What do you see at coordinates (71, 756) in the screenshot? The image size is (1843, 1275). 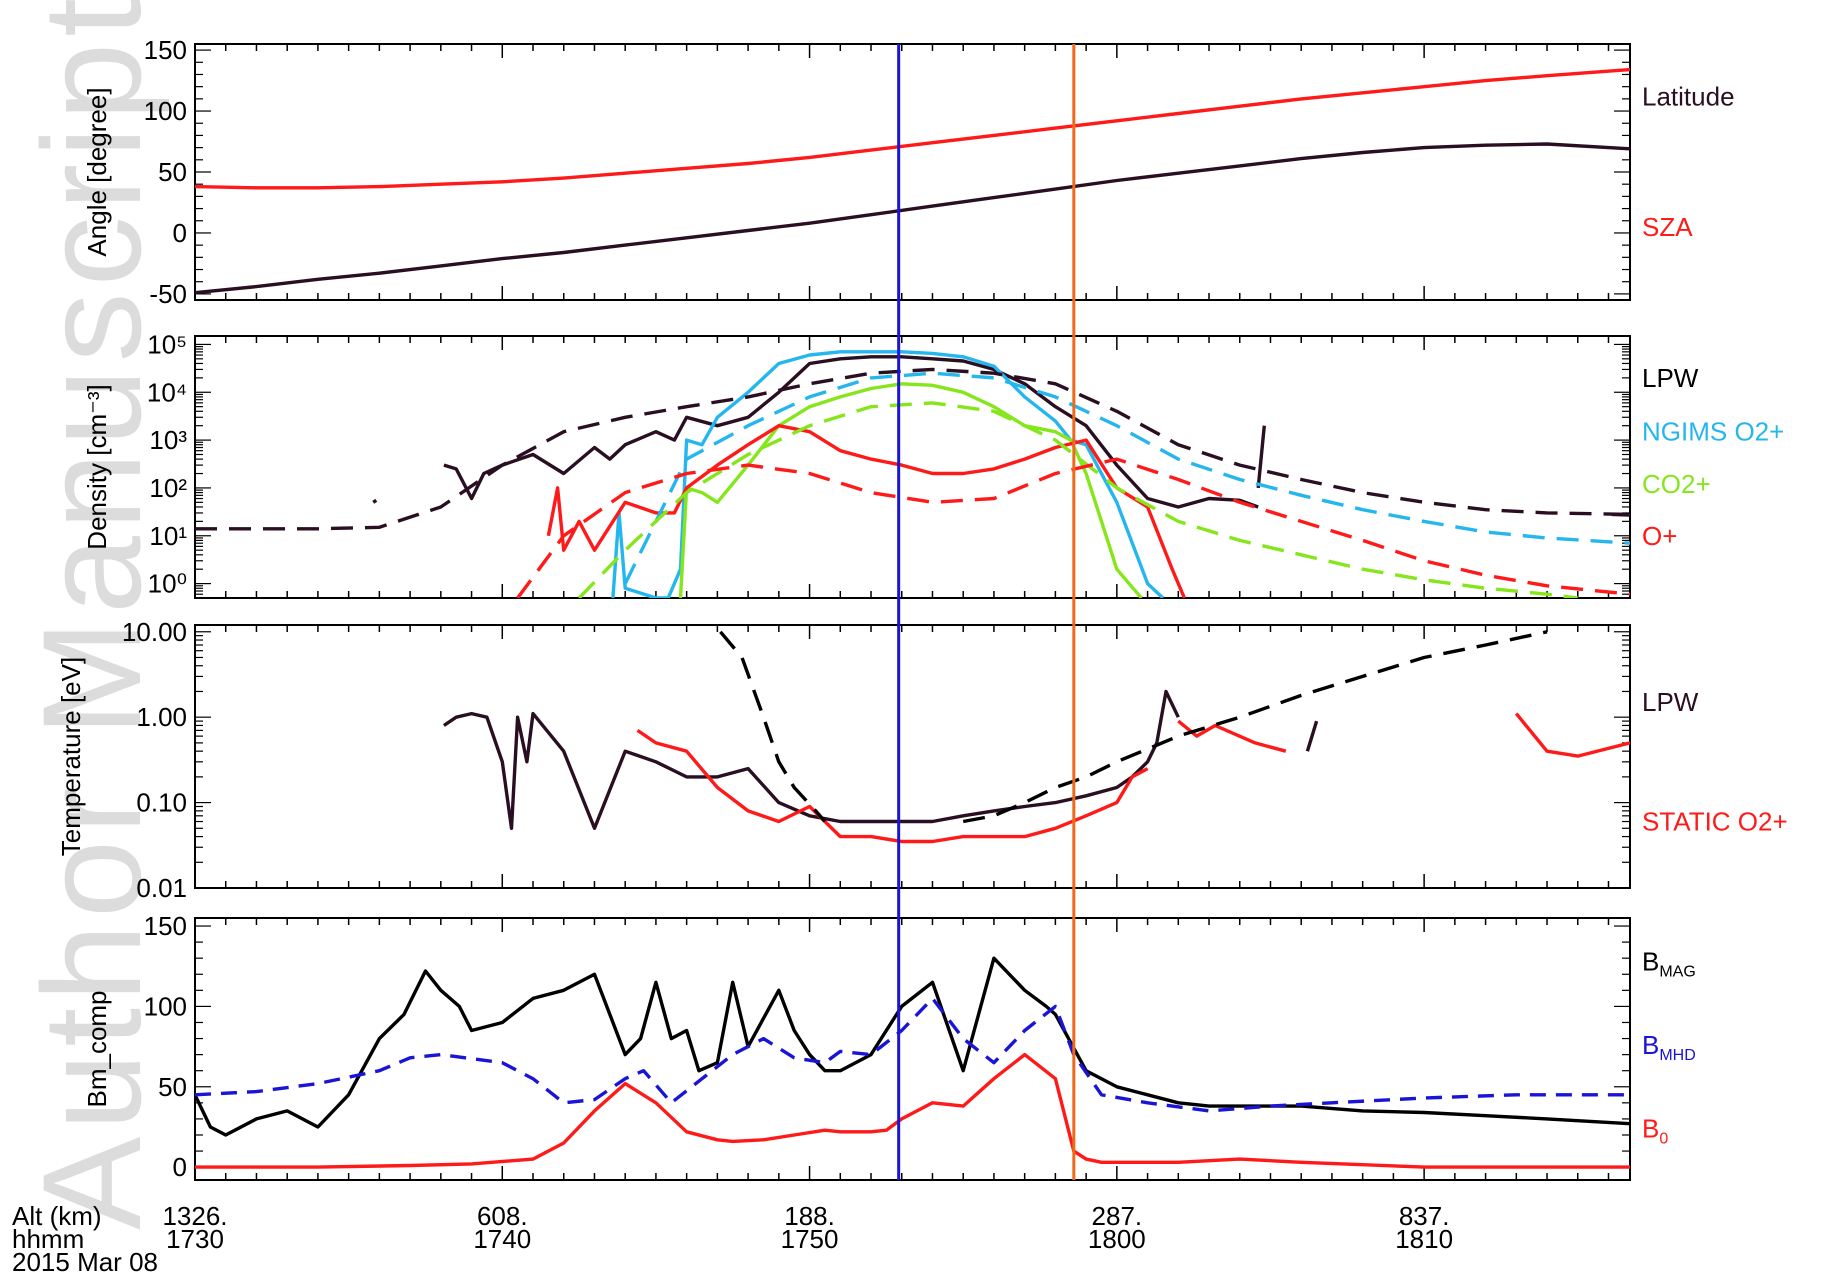 I see `y-axis-label: Temperature [eV]` at bounding box center [71, 756].